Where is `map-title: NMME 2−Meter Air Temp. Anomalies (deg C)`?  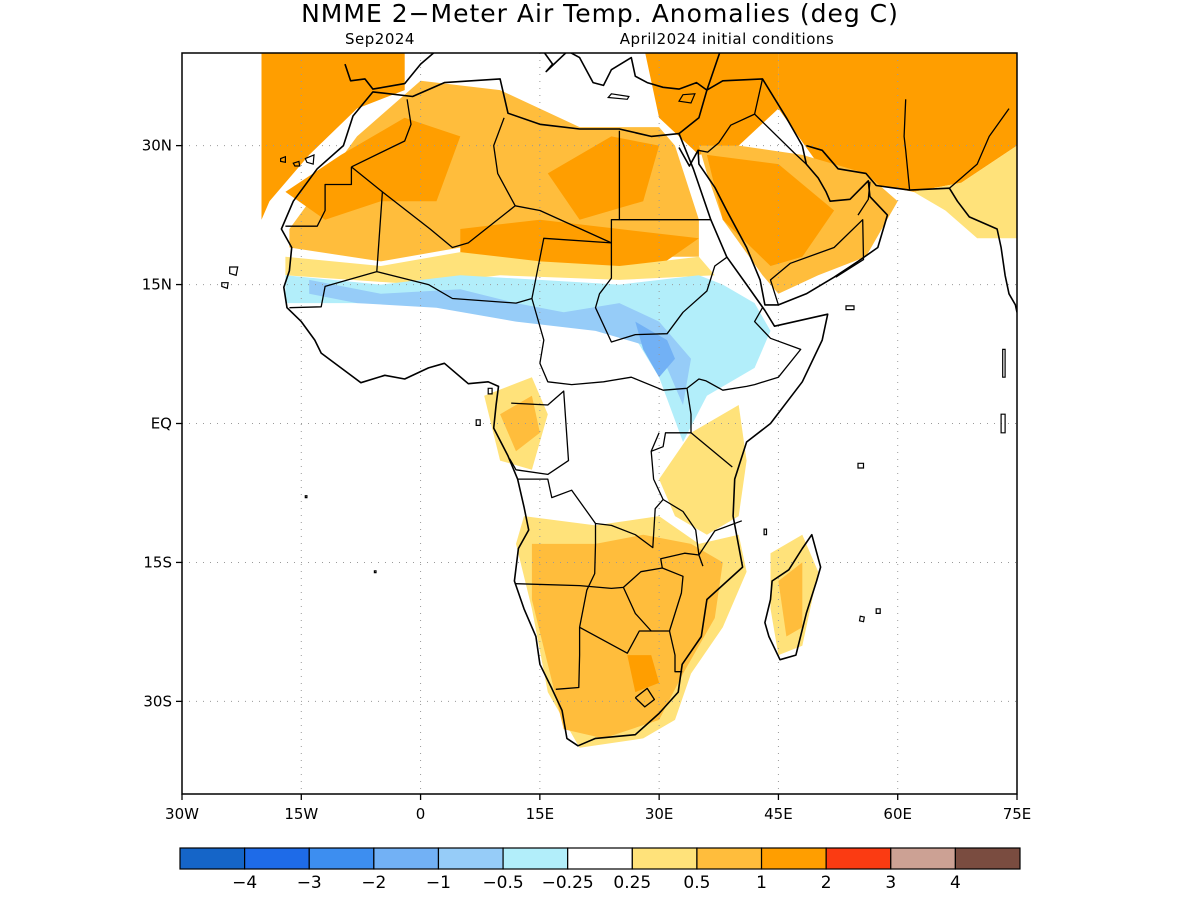 map-title: NMME 2−Meter Air Temp. Anomalies (deg C) is located at coordinates (600, 14).